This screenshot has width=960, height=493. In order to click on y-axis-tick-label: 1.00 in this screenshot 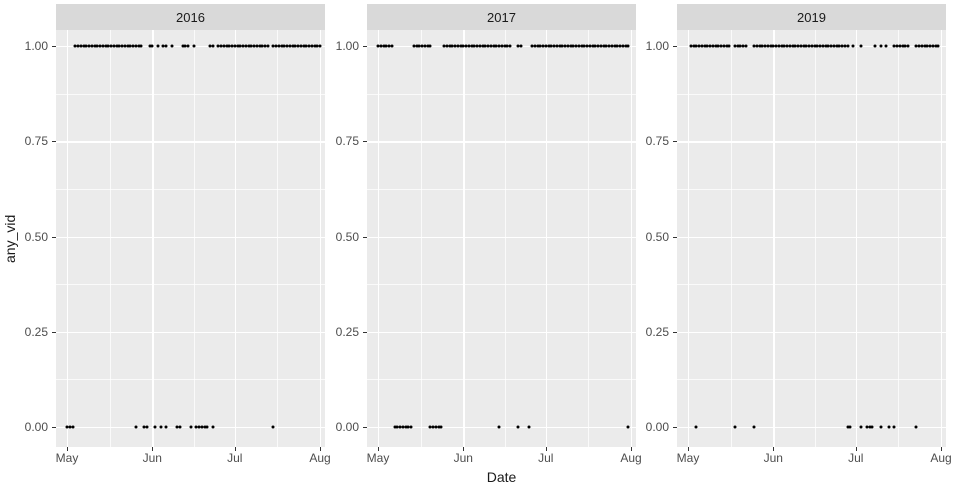, I will do `click(347, 46)`.